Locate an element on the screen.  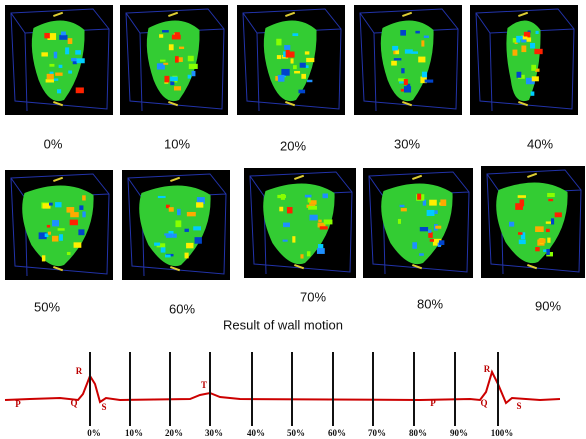
panel-label: 0% is located at coordinates (53, 143).